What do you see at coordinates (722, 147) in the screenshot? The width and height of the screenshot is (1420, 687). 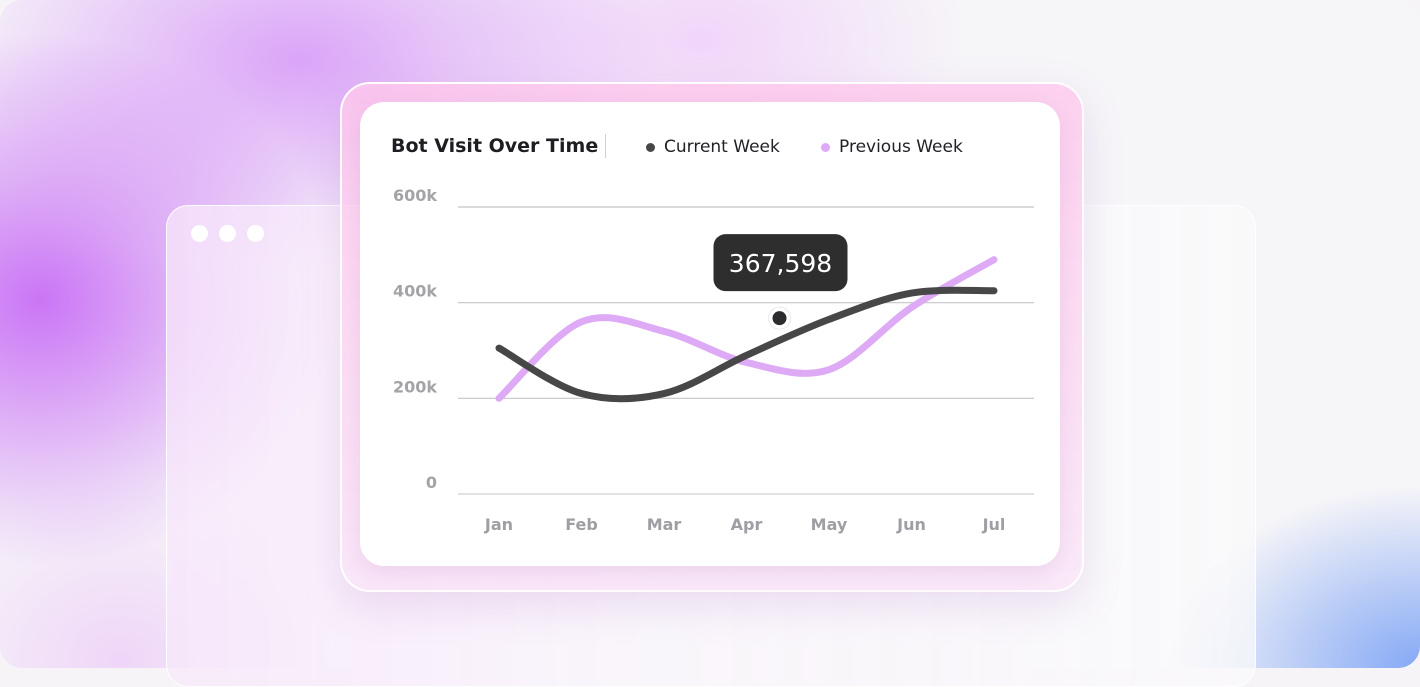 I see `legend-label-current-week: Current Week` at bounding box center [722, 147].